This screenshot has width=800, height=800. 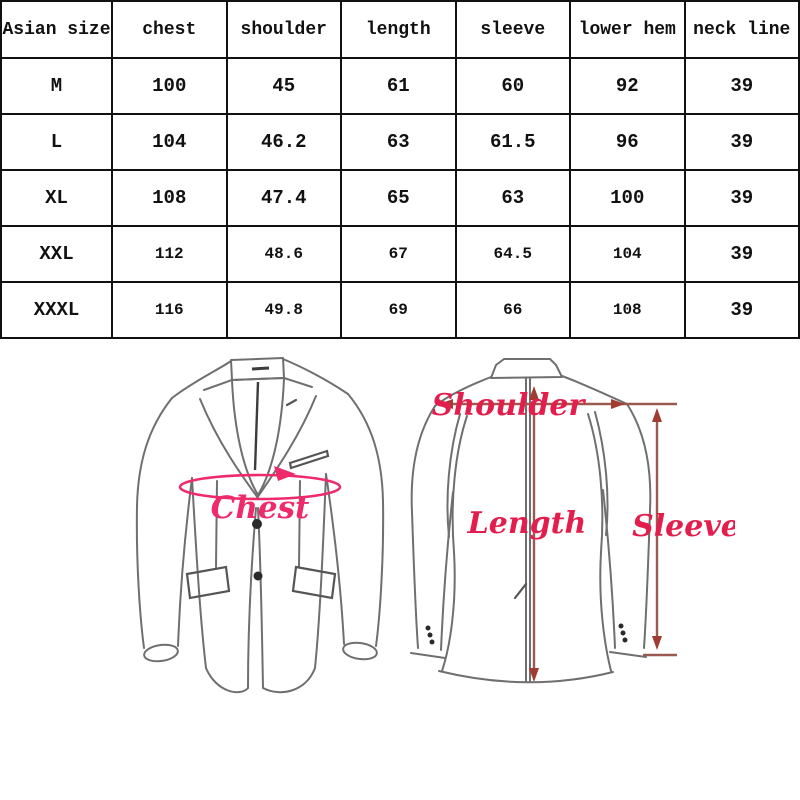 I want to click on size-cell: 67, so click(x=398, y=254).